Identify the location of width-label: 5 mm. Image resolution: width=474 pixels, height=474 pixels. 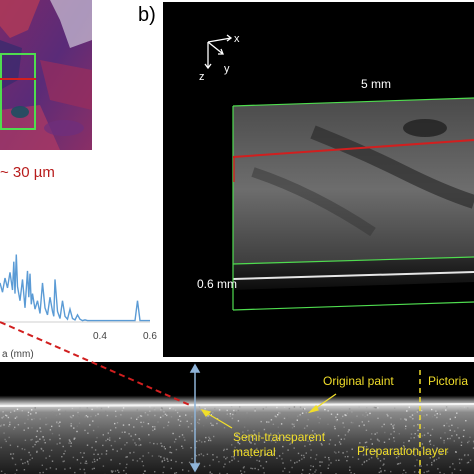
(376, 84).